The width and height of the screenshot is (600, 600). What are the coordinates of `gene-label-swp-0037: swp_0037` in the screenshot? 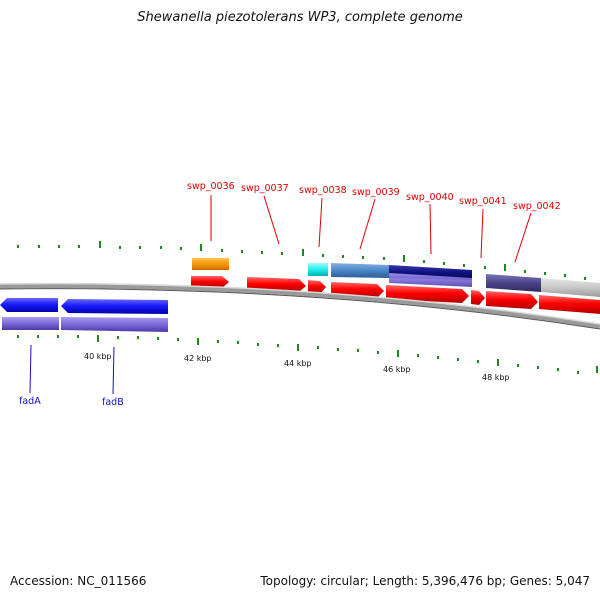 It's located at (265, 188).